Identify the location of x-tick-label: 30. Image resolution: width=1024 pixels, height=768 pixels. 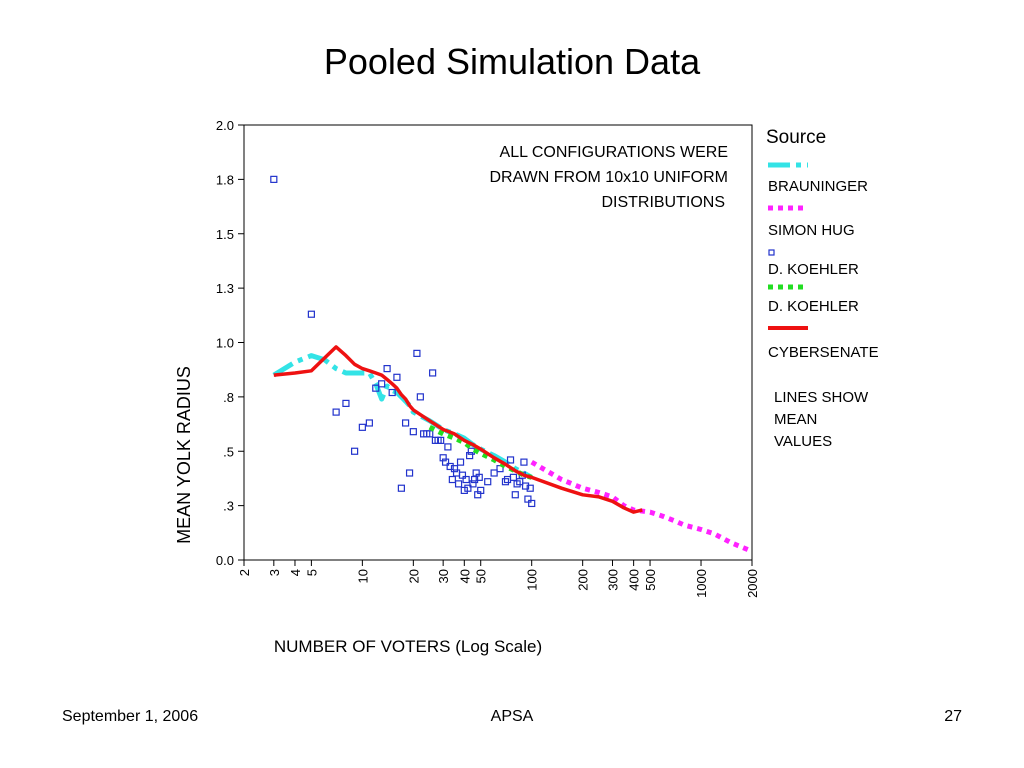
(443, 576).